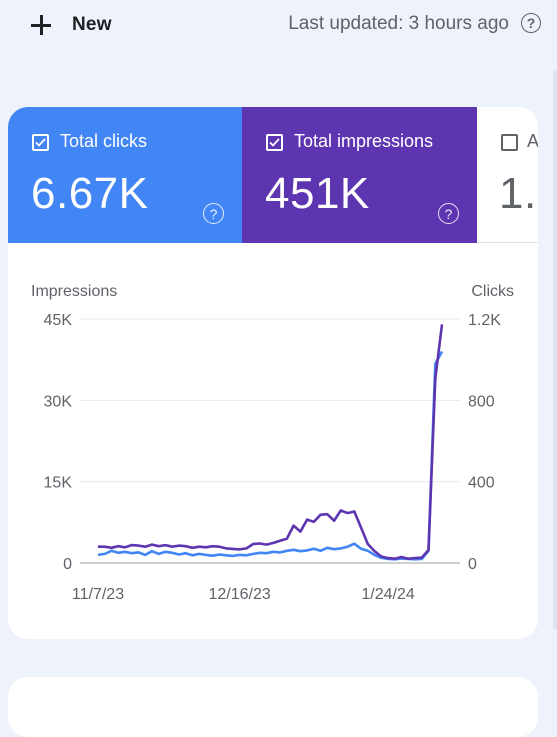 This screenshot has height=737, width=557. Describe the element at coordinates (92, 24) in the screenshot. I see `new-button-label: New` at that location.